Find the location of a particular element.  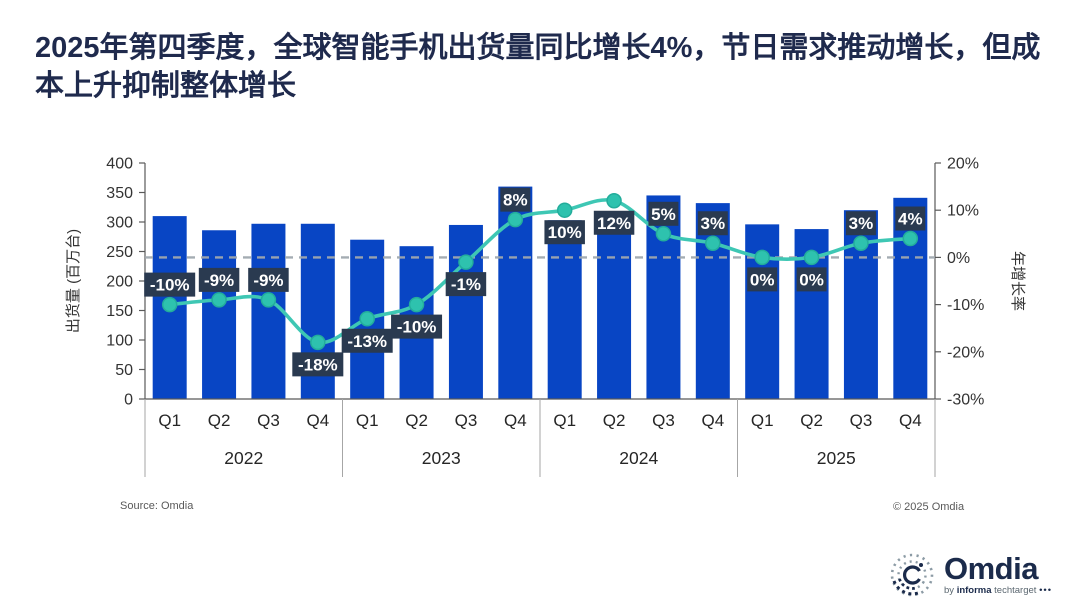

left-axis-tick-label: 0 is located at coordinates (128, 400).